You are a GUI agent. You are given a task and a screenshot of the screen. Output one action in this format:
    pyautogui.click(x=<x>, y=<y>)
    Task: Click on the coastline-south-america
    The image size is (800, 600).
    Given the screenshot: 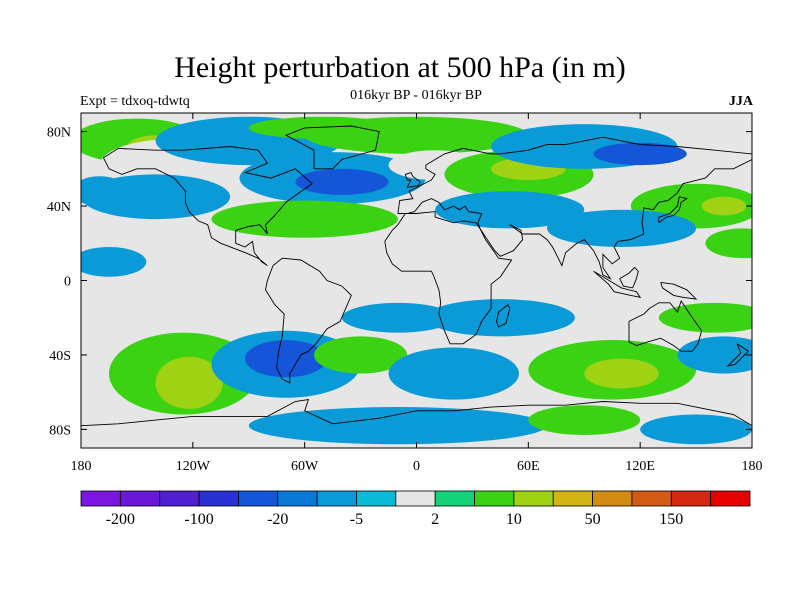 What is the action you would take?
    pyautogui.click(x=308, y=320)
    